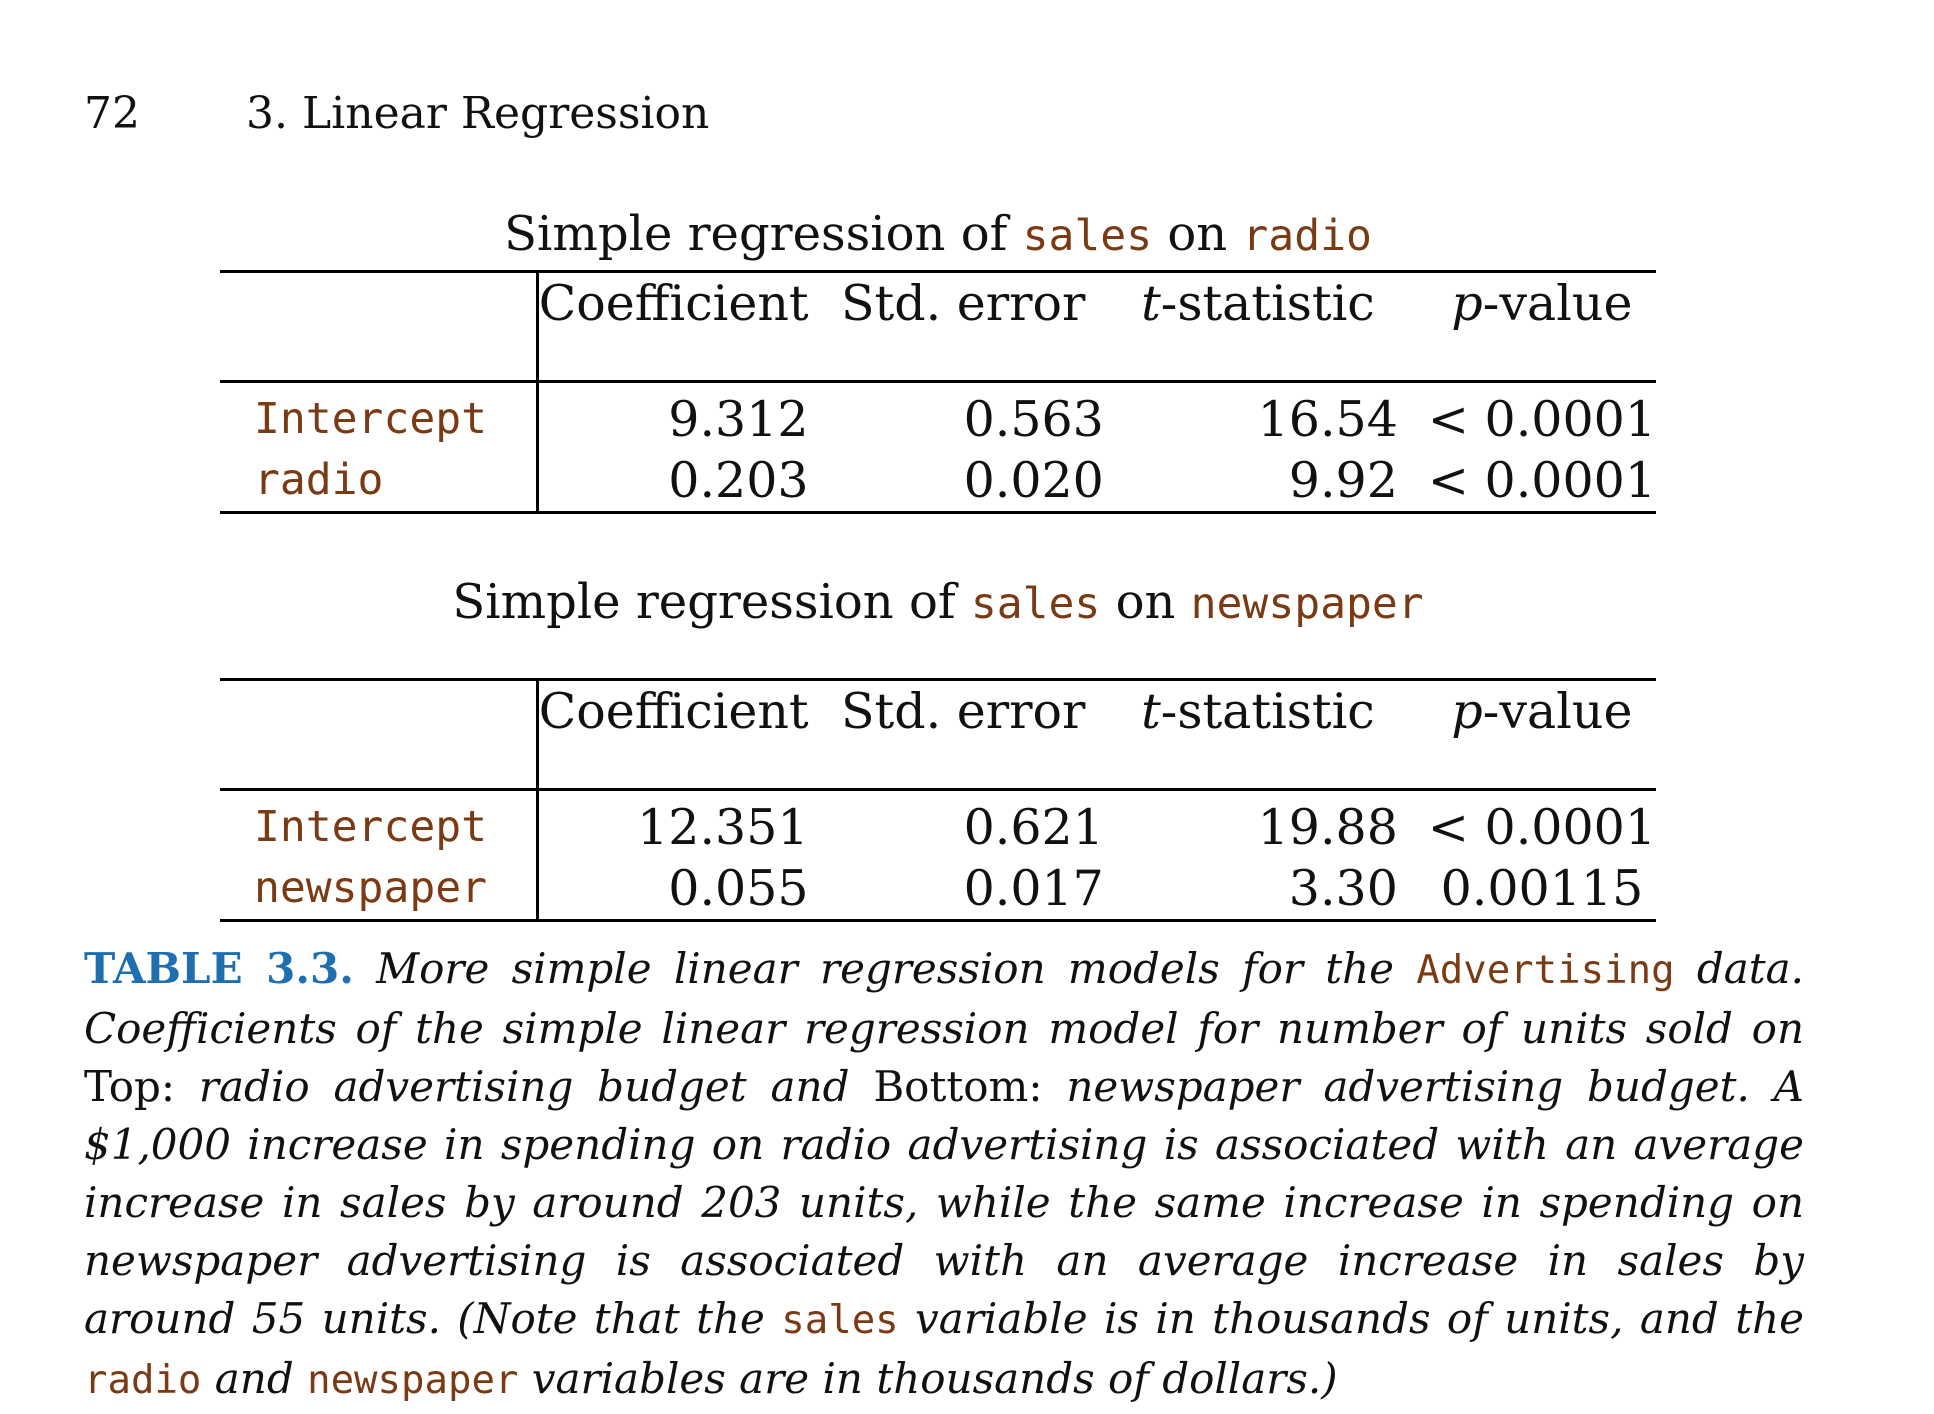 The height and width of the screenshot is (1414, 1934). I want to click on std-error-value: 0.563, so click(970, 415).